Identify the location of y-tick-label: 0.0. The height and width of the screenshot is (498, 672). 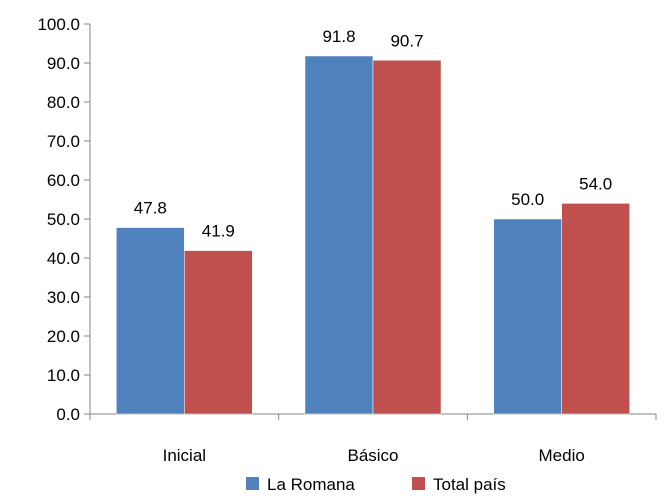
(68, 414).